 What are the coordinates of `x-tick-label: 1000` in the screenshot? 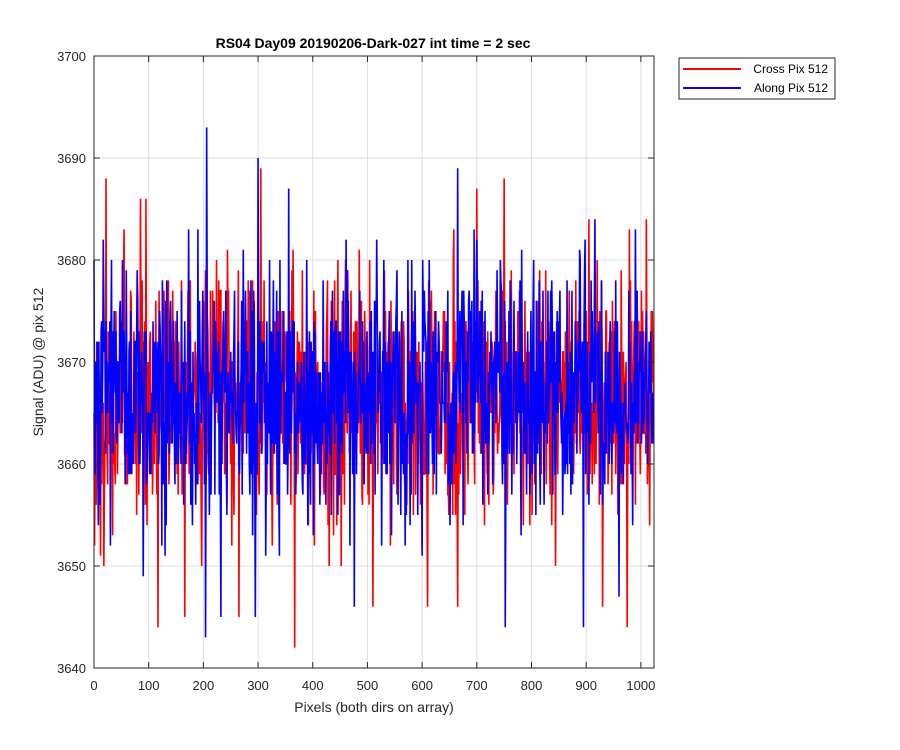 It's located at (640, 685).